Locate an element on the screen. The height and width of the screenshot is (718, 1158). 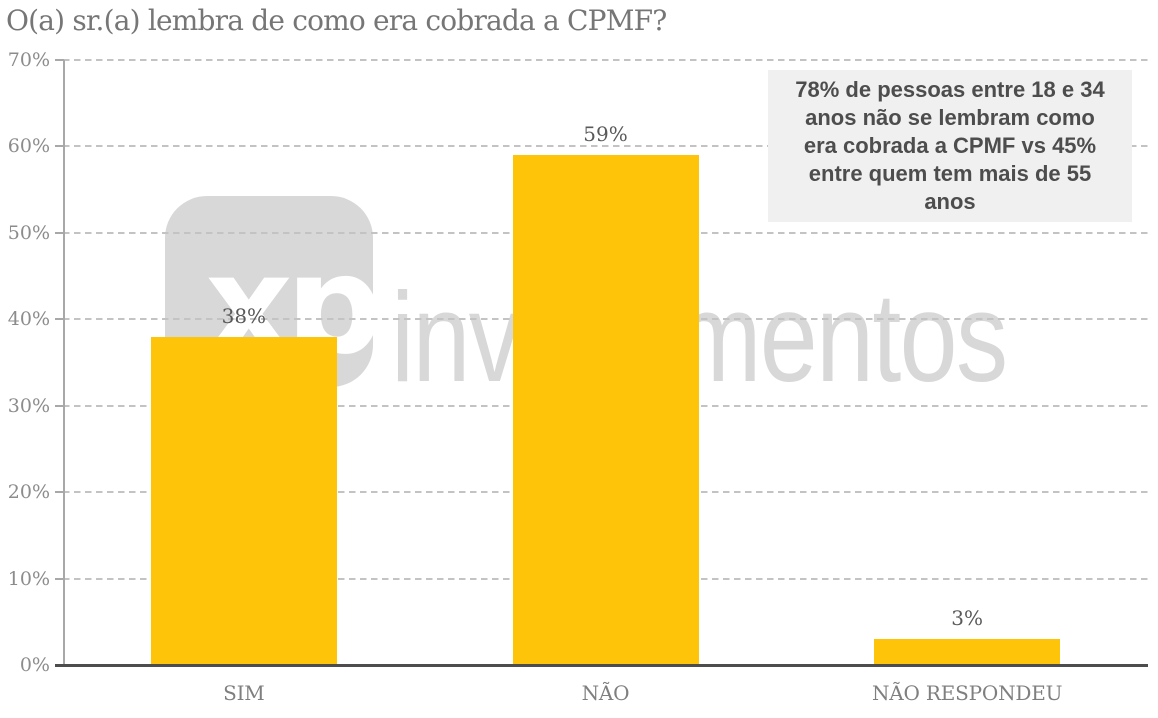
bar-não is located at coordinates (605, 410).